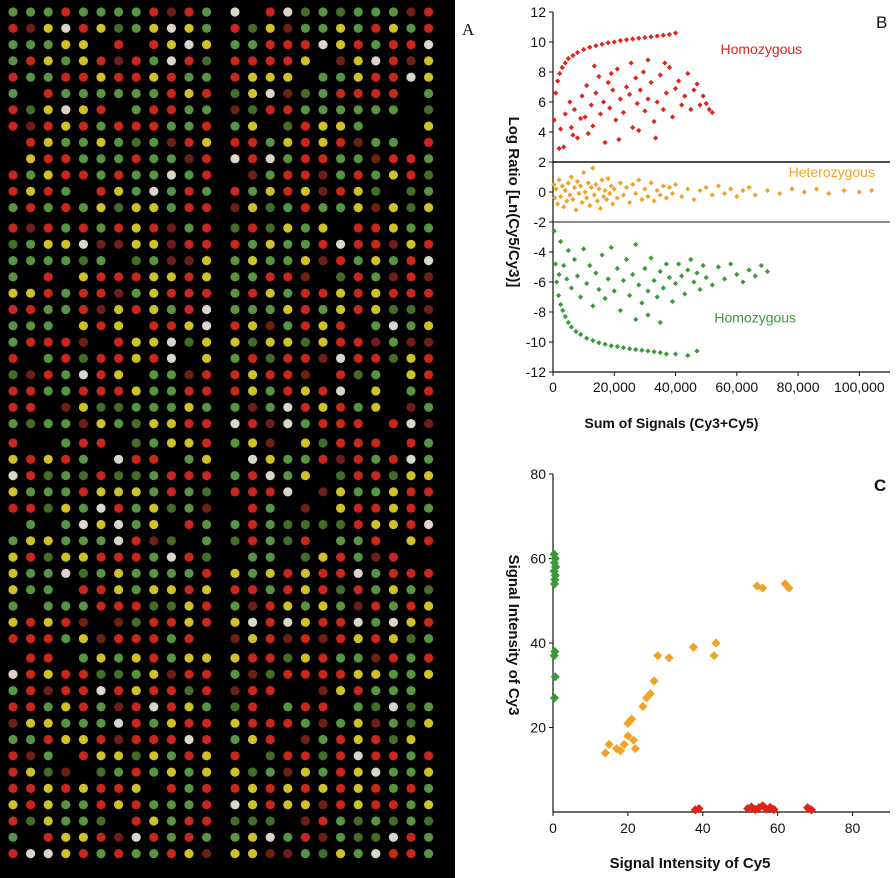 The height and width of the screenshot is (878, 896). Describe the element at coordinates (880, 485) in the screenshot. I see `panel-label-c: C` at that location.